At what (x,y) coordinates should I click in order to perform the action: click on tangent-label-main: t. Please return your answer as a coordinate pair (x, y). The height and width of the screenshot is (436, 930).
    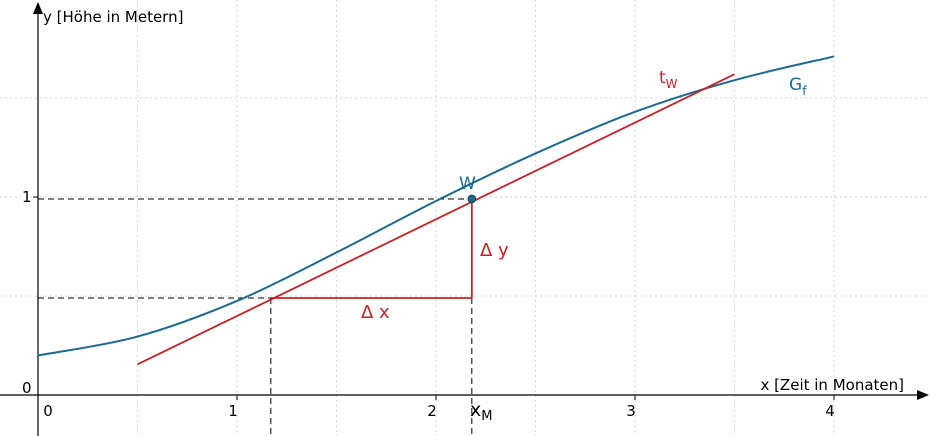
    Looking at the image, I should click on (662, 78).